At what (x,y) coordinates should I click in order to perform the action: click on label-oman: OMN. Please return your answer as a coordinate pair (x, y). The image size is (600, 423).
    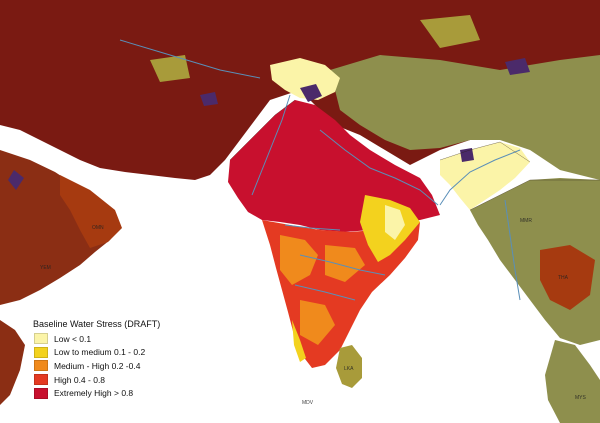
    Looking at the image, I should click on (98, 228).